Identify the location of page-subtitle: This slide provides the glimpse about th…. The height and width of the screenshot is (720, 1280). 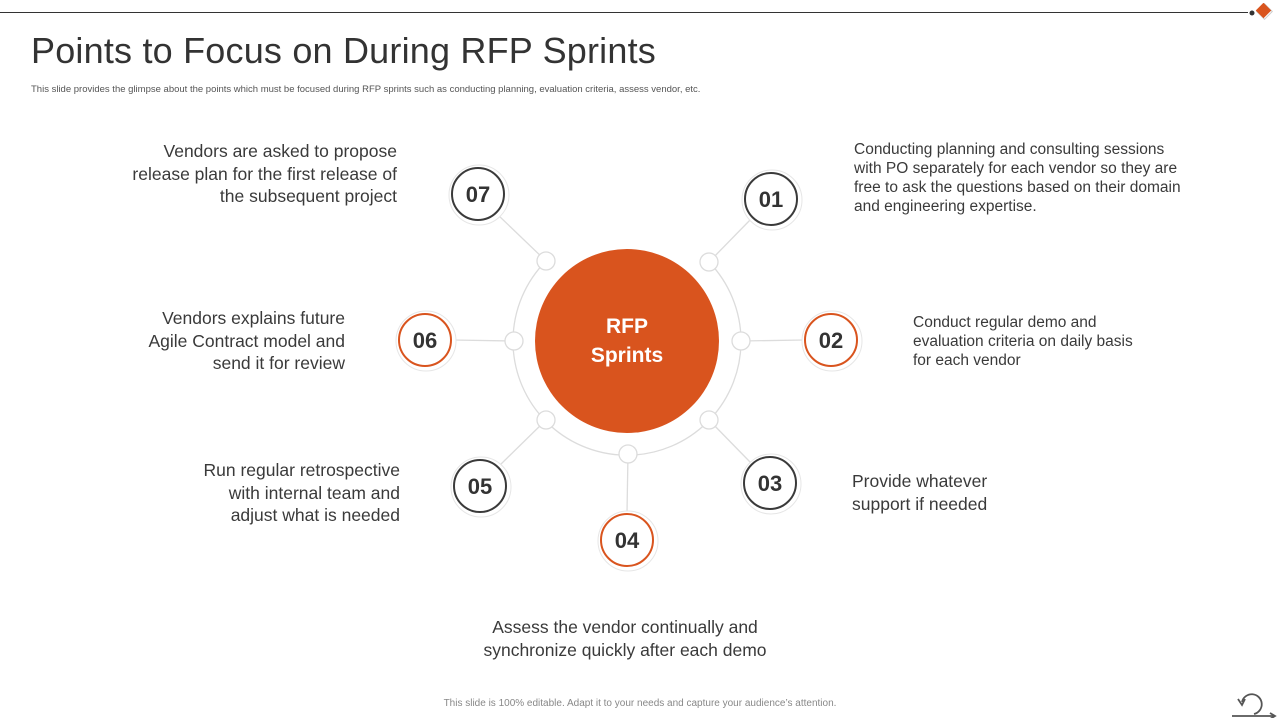
(366, 89).